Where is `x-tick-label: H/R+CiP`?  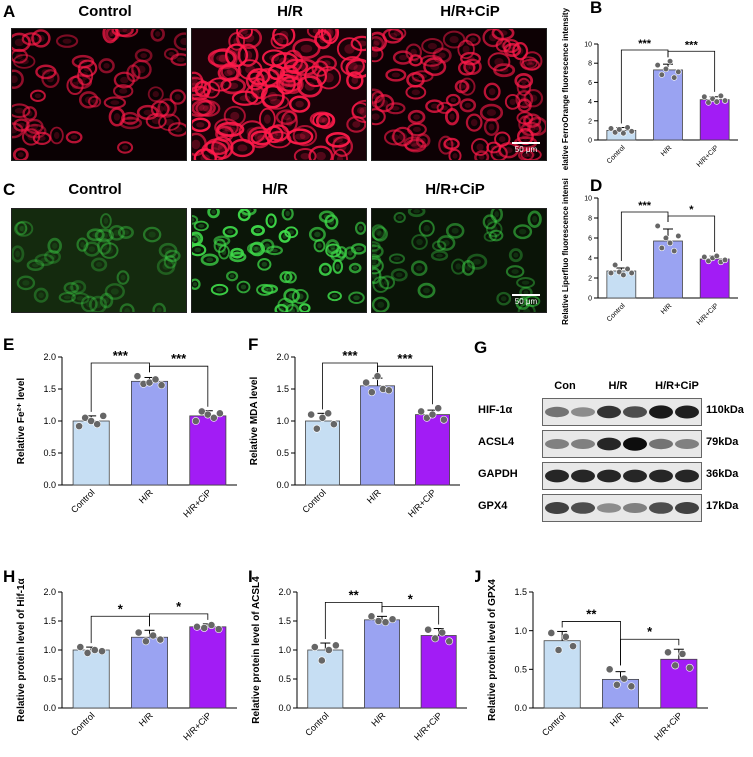
x-tick-label: H/R+CiP is located at coordinates (708, 314).